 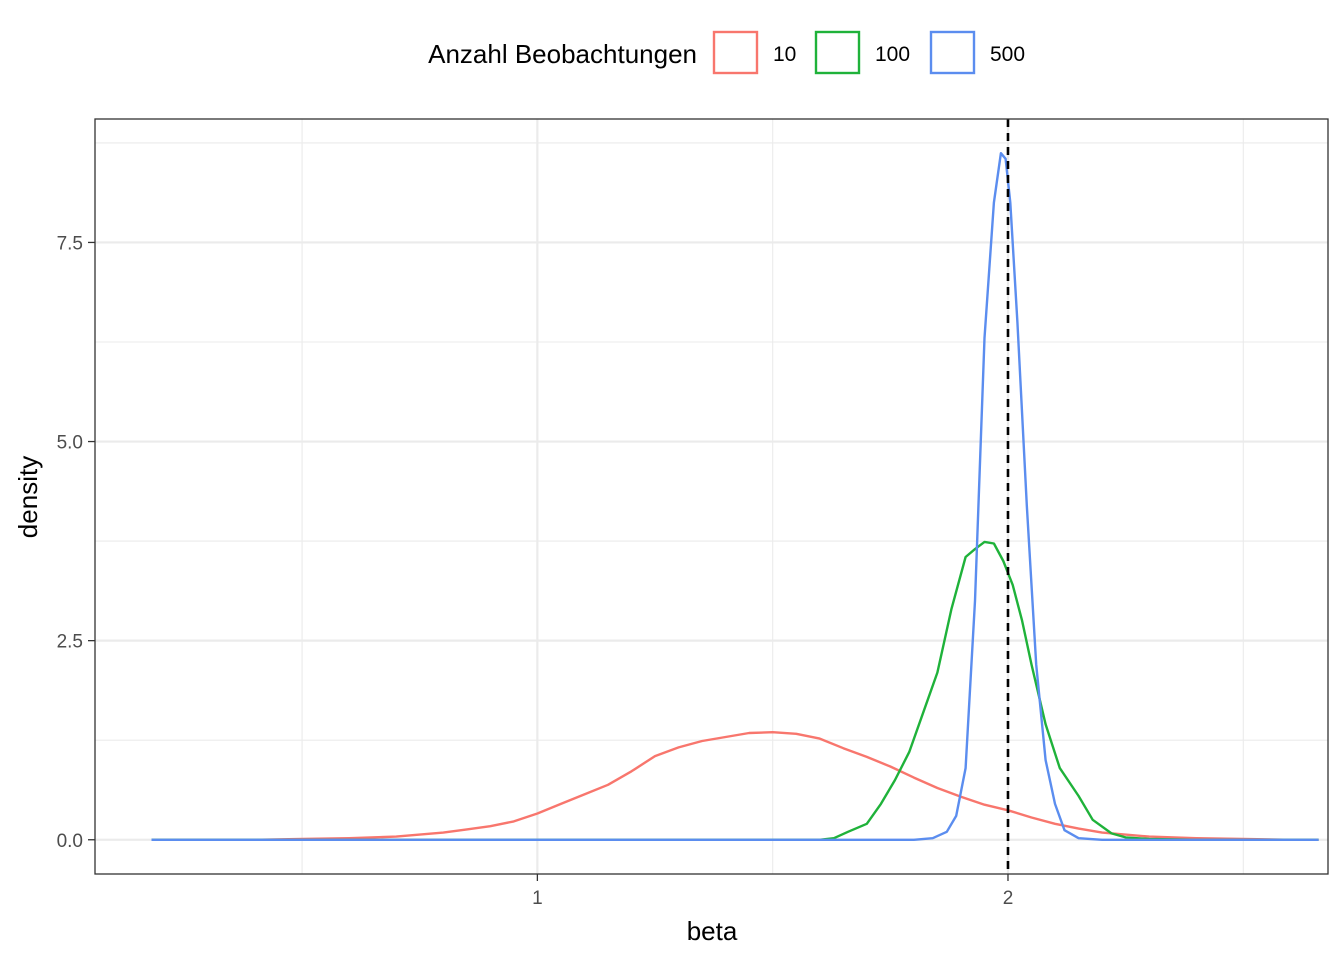 What do you see at coordinates (562, 54) in the screenshot?
I see `legend-title: Anzahl Beobachtungen` at bounding box center [562, 54].